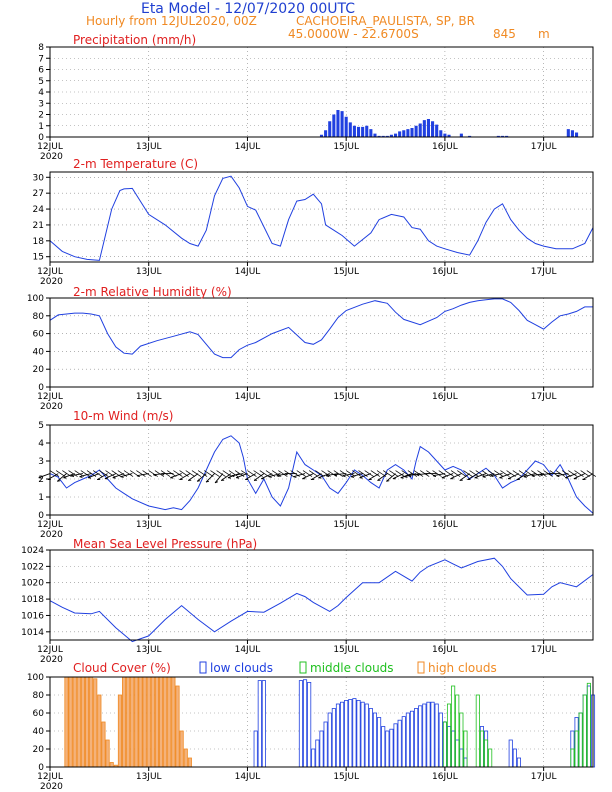  Describe the element at coordinates (39, 317) in the screenshot. I see `rh-ytick-label: 80` at that location.